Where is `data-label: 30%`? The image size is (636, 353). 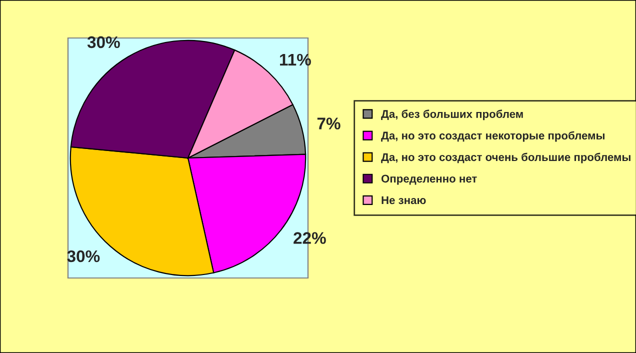
data-label: 30% is located at coordinates (103, 42).